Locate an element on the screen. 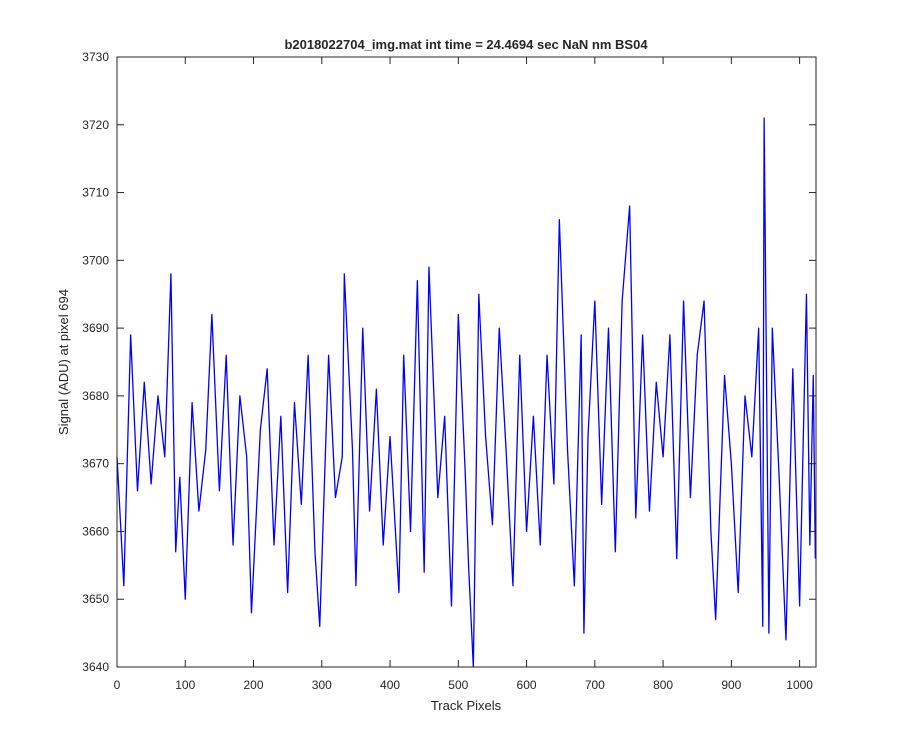  y-tick-label: 3690 is located at coordinates (95, 328).